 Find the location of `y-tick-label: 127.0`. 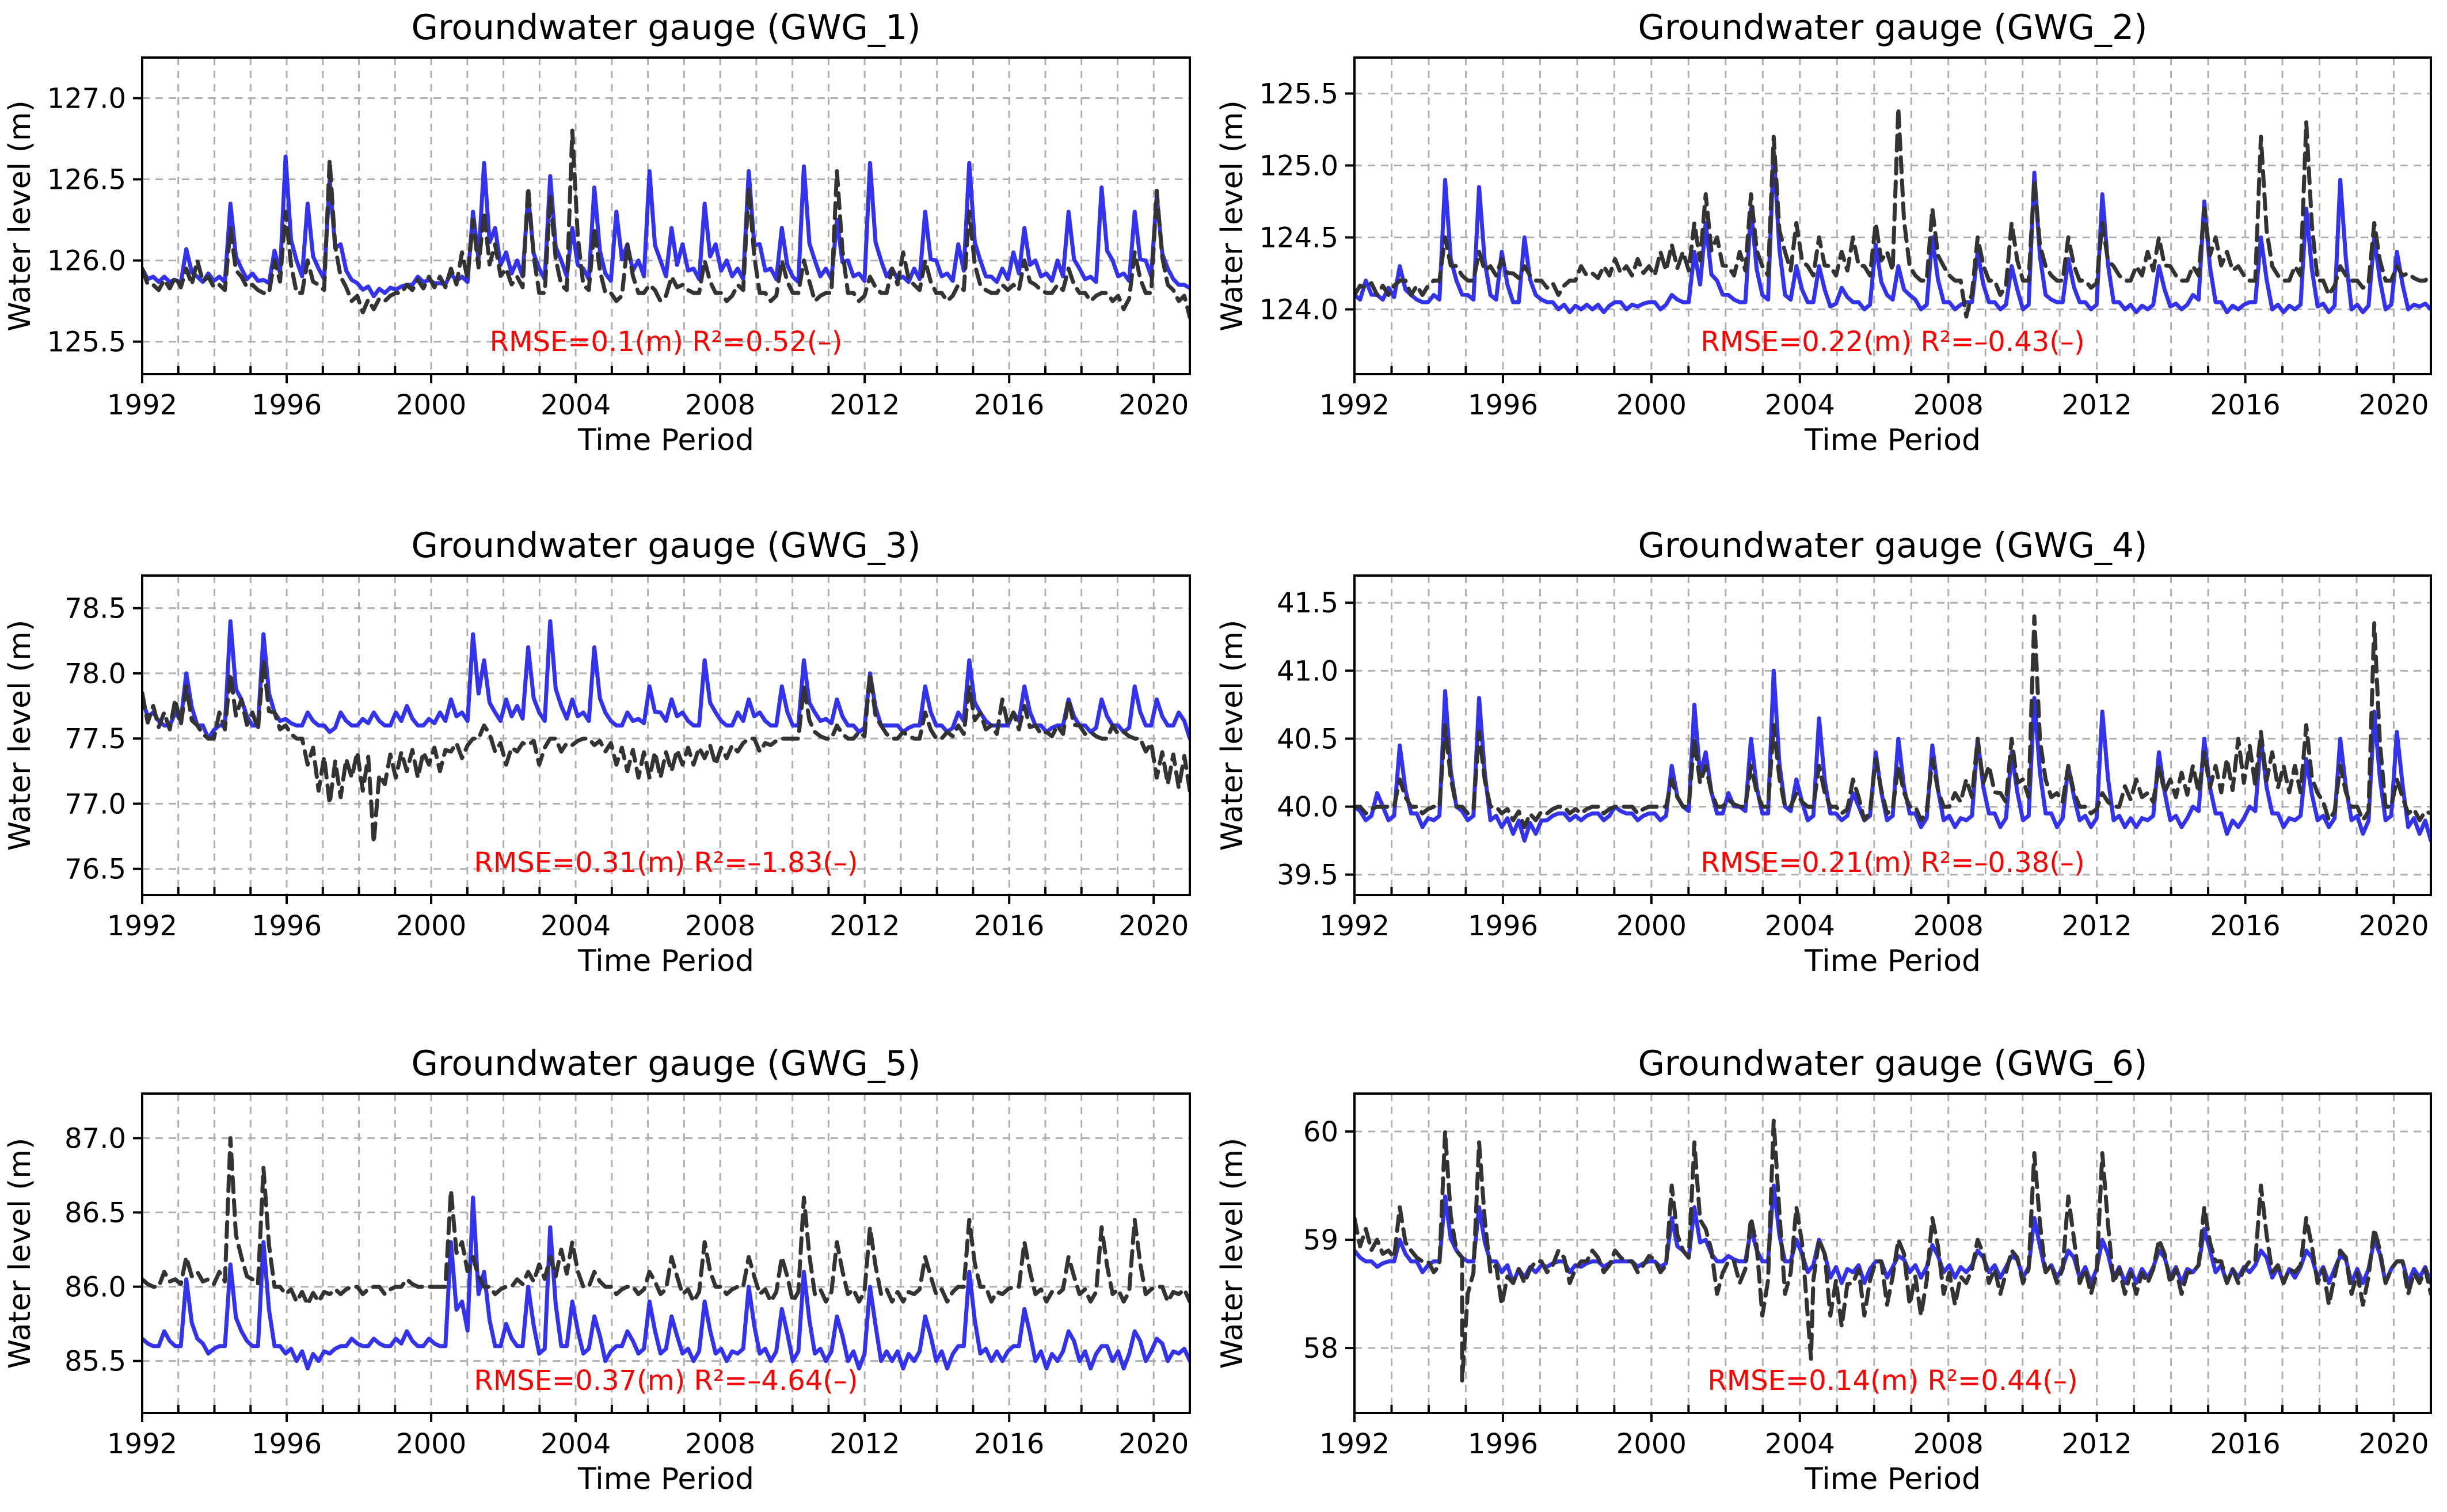

y-tick-label: 127.0 is located at coordinates (86, 99).